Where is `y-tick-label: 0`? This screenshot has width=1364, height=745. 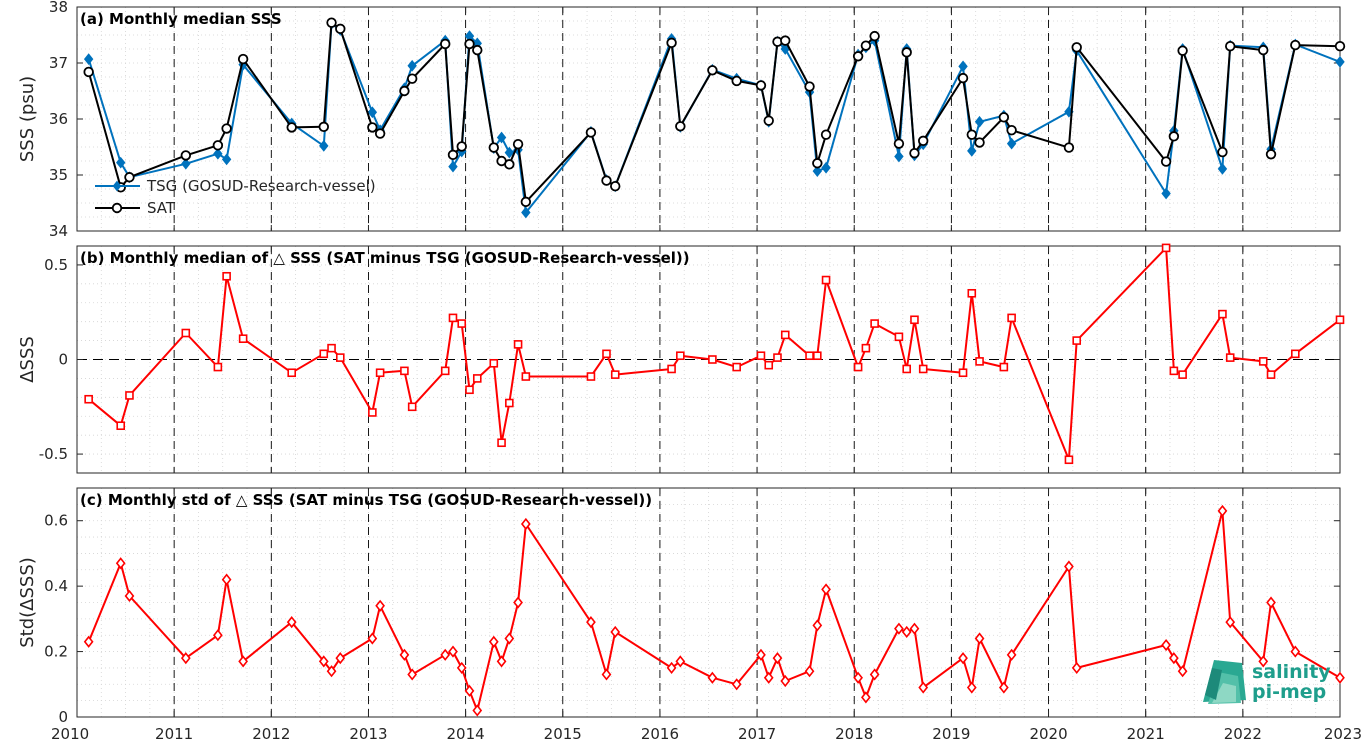 y-tick-label: 0 is located at coordinates (63, 717).